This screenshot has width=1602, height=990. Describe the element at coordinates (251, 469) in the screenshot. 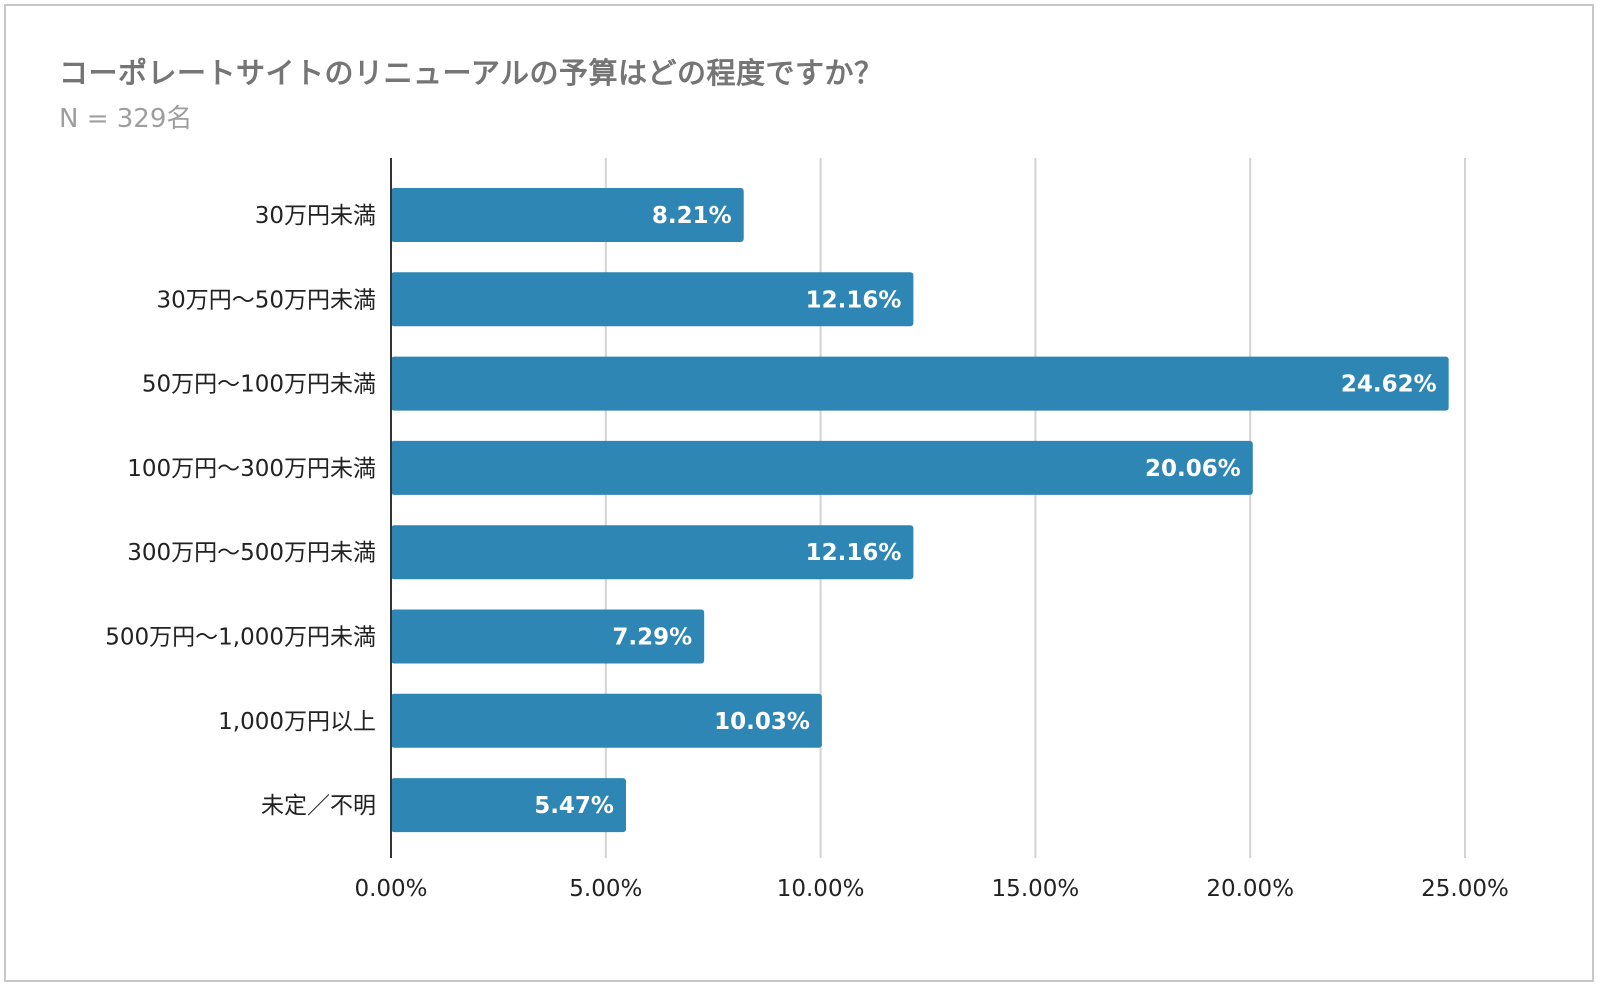

I see `category-label: 100万円〜300万円未満` at that location.